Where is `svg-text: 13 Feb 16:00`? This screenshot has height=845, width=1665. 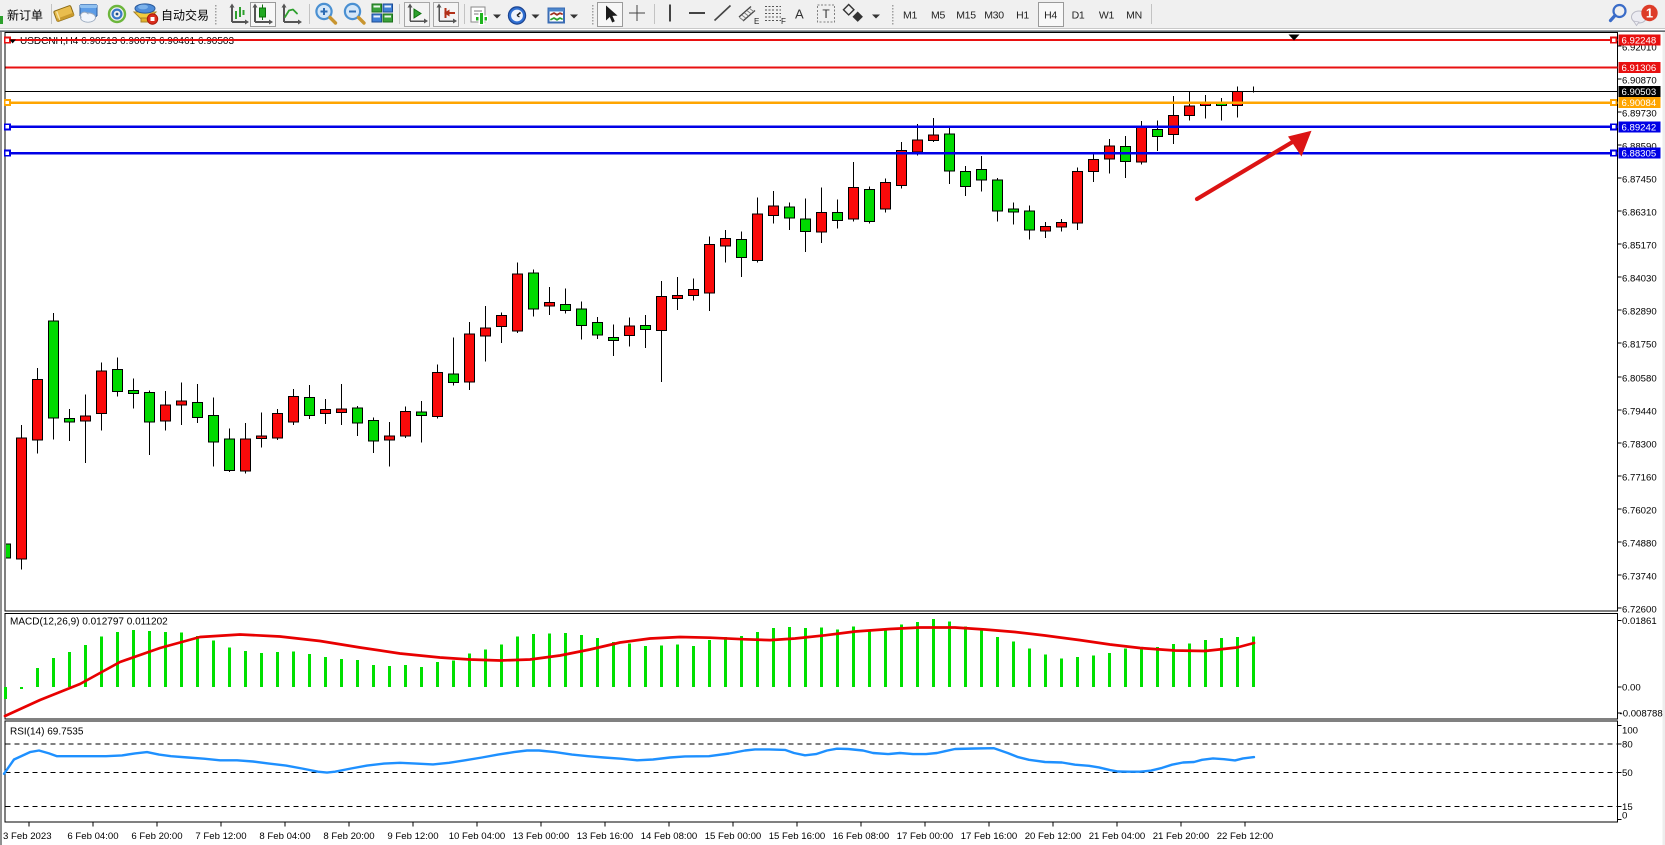
svg-text: 13 Feb 16:00 is located at coordinates (605, 836).